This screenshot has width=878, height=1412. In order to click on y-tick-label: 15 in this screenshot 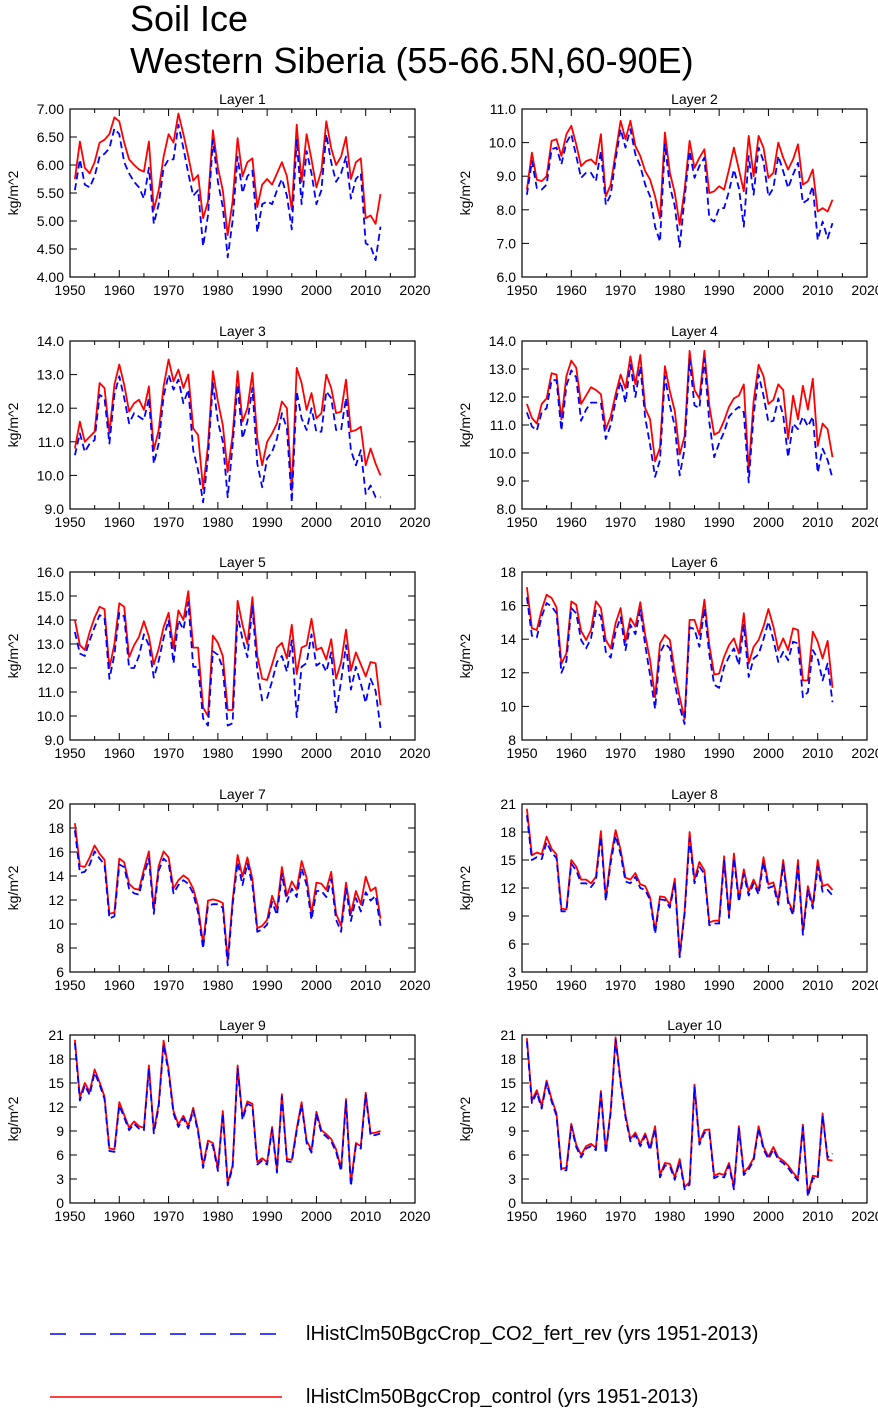, I will do `click(508, 1083)`.